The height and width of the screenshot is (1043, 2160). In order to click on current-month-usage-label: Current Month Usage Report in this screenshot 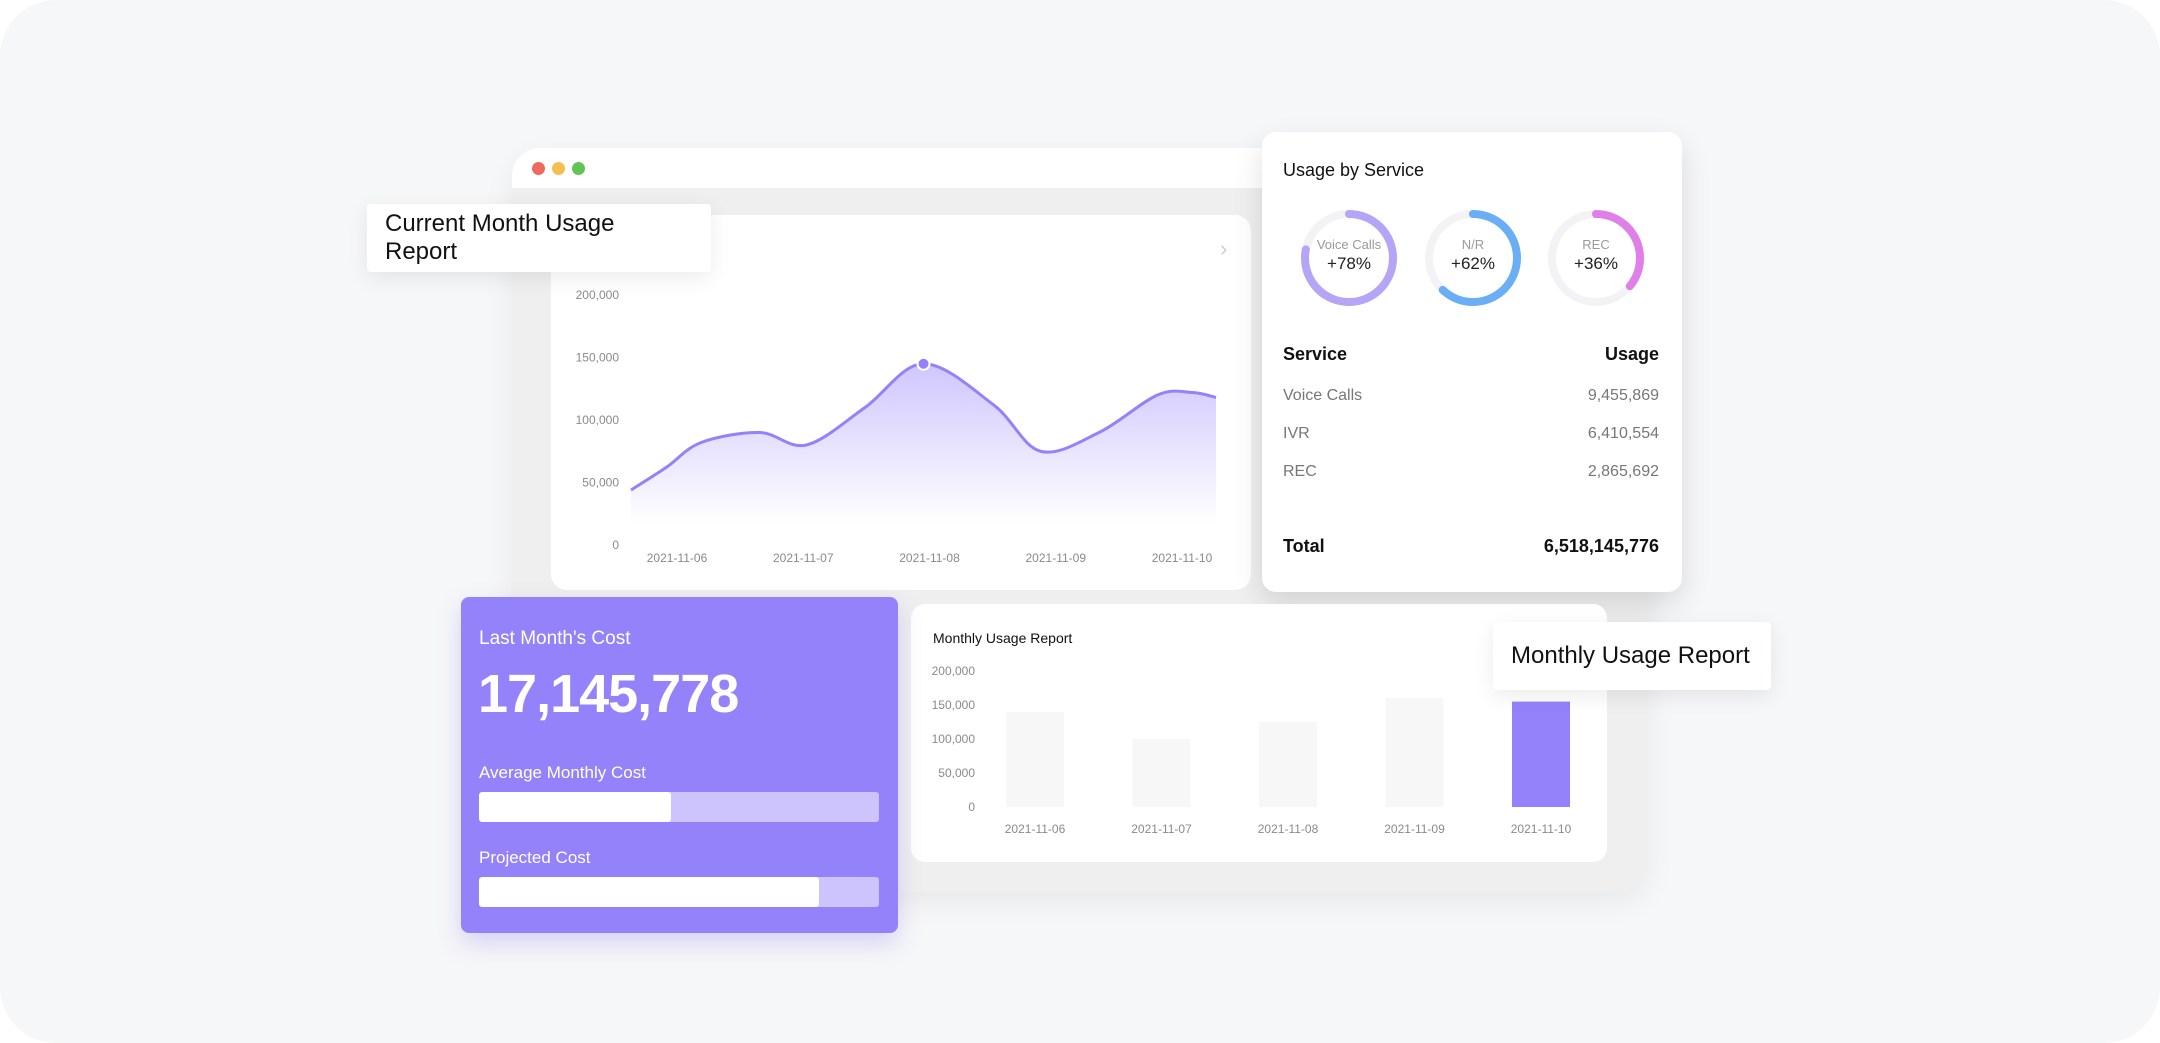, I will do `click(539, 238)`.